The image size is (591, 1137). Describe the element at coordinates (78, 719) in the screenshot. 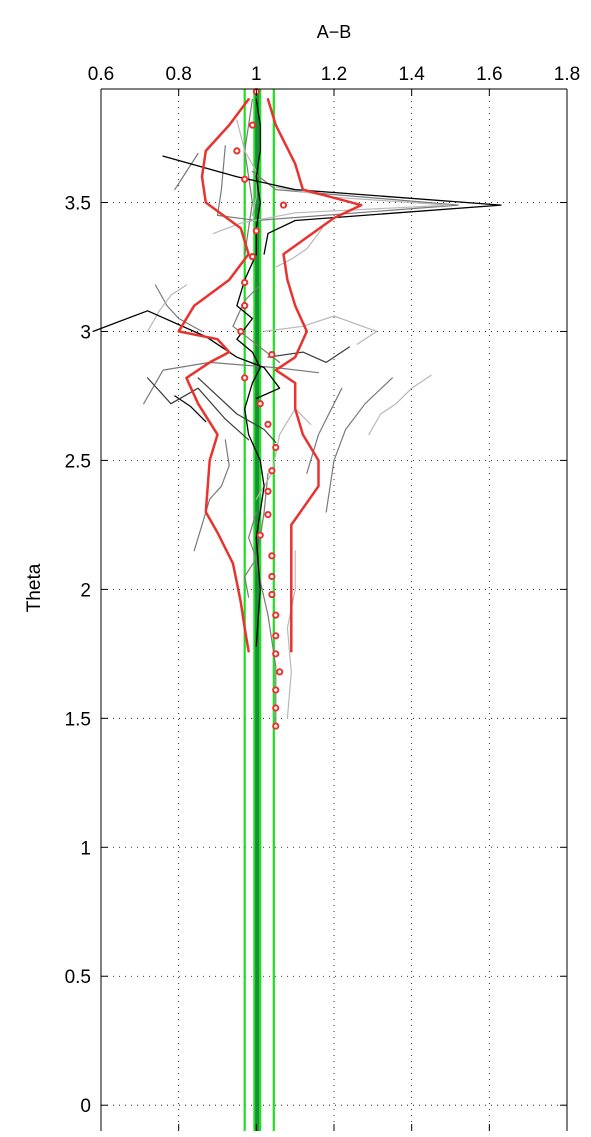

I see `y-tick-label: 1.5` at that location.